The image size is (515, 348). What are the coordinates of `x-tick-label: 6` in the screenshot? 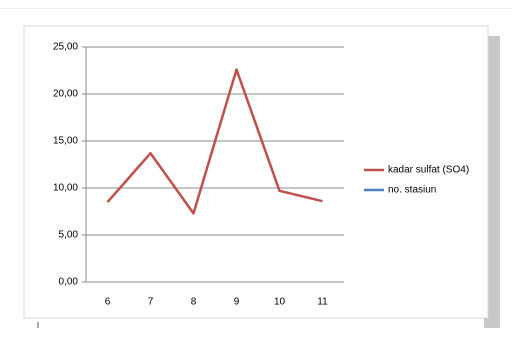 It's located at (108, 302).